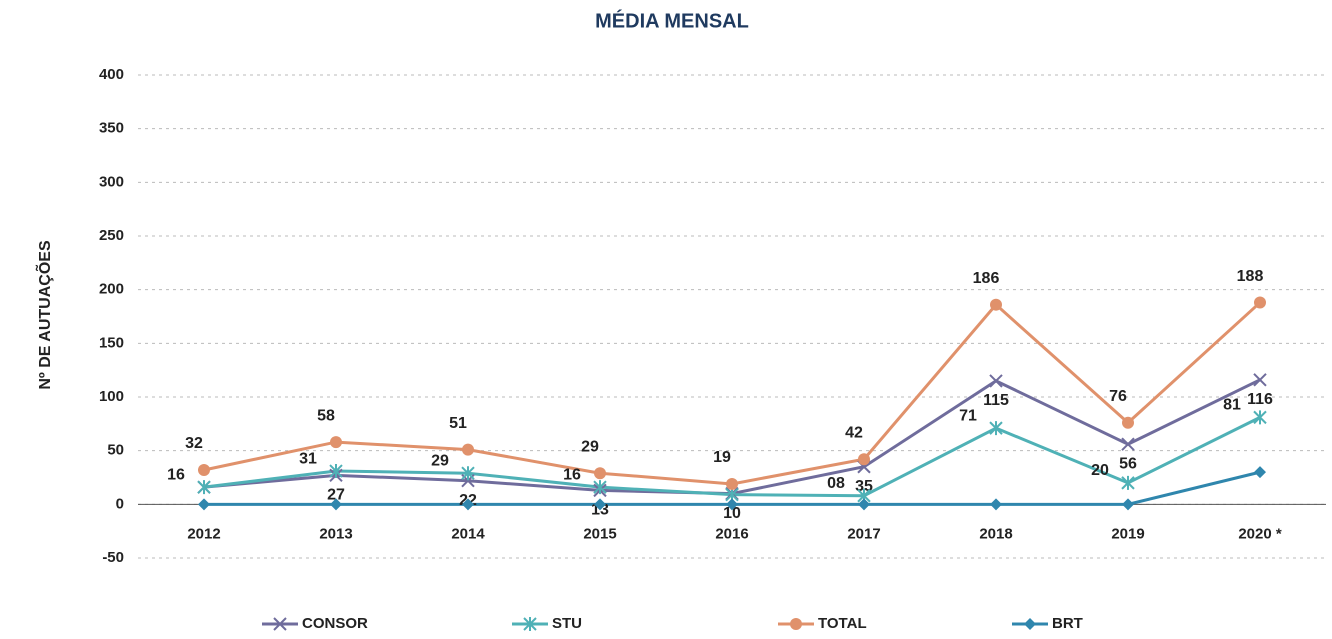 Image resolution: width=1332 pixels, height=639 pixels. I want to click on y-tick-label: 200, so click(111, 289).